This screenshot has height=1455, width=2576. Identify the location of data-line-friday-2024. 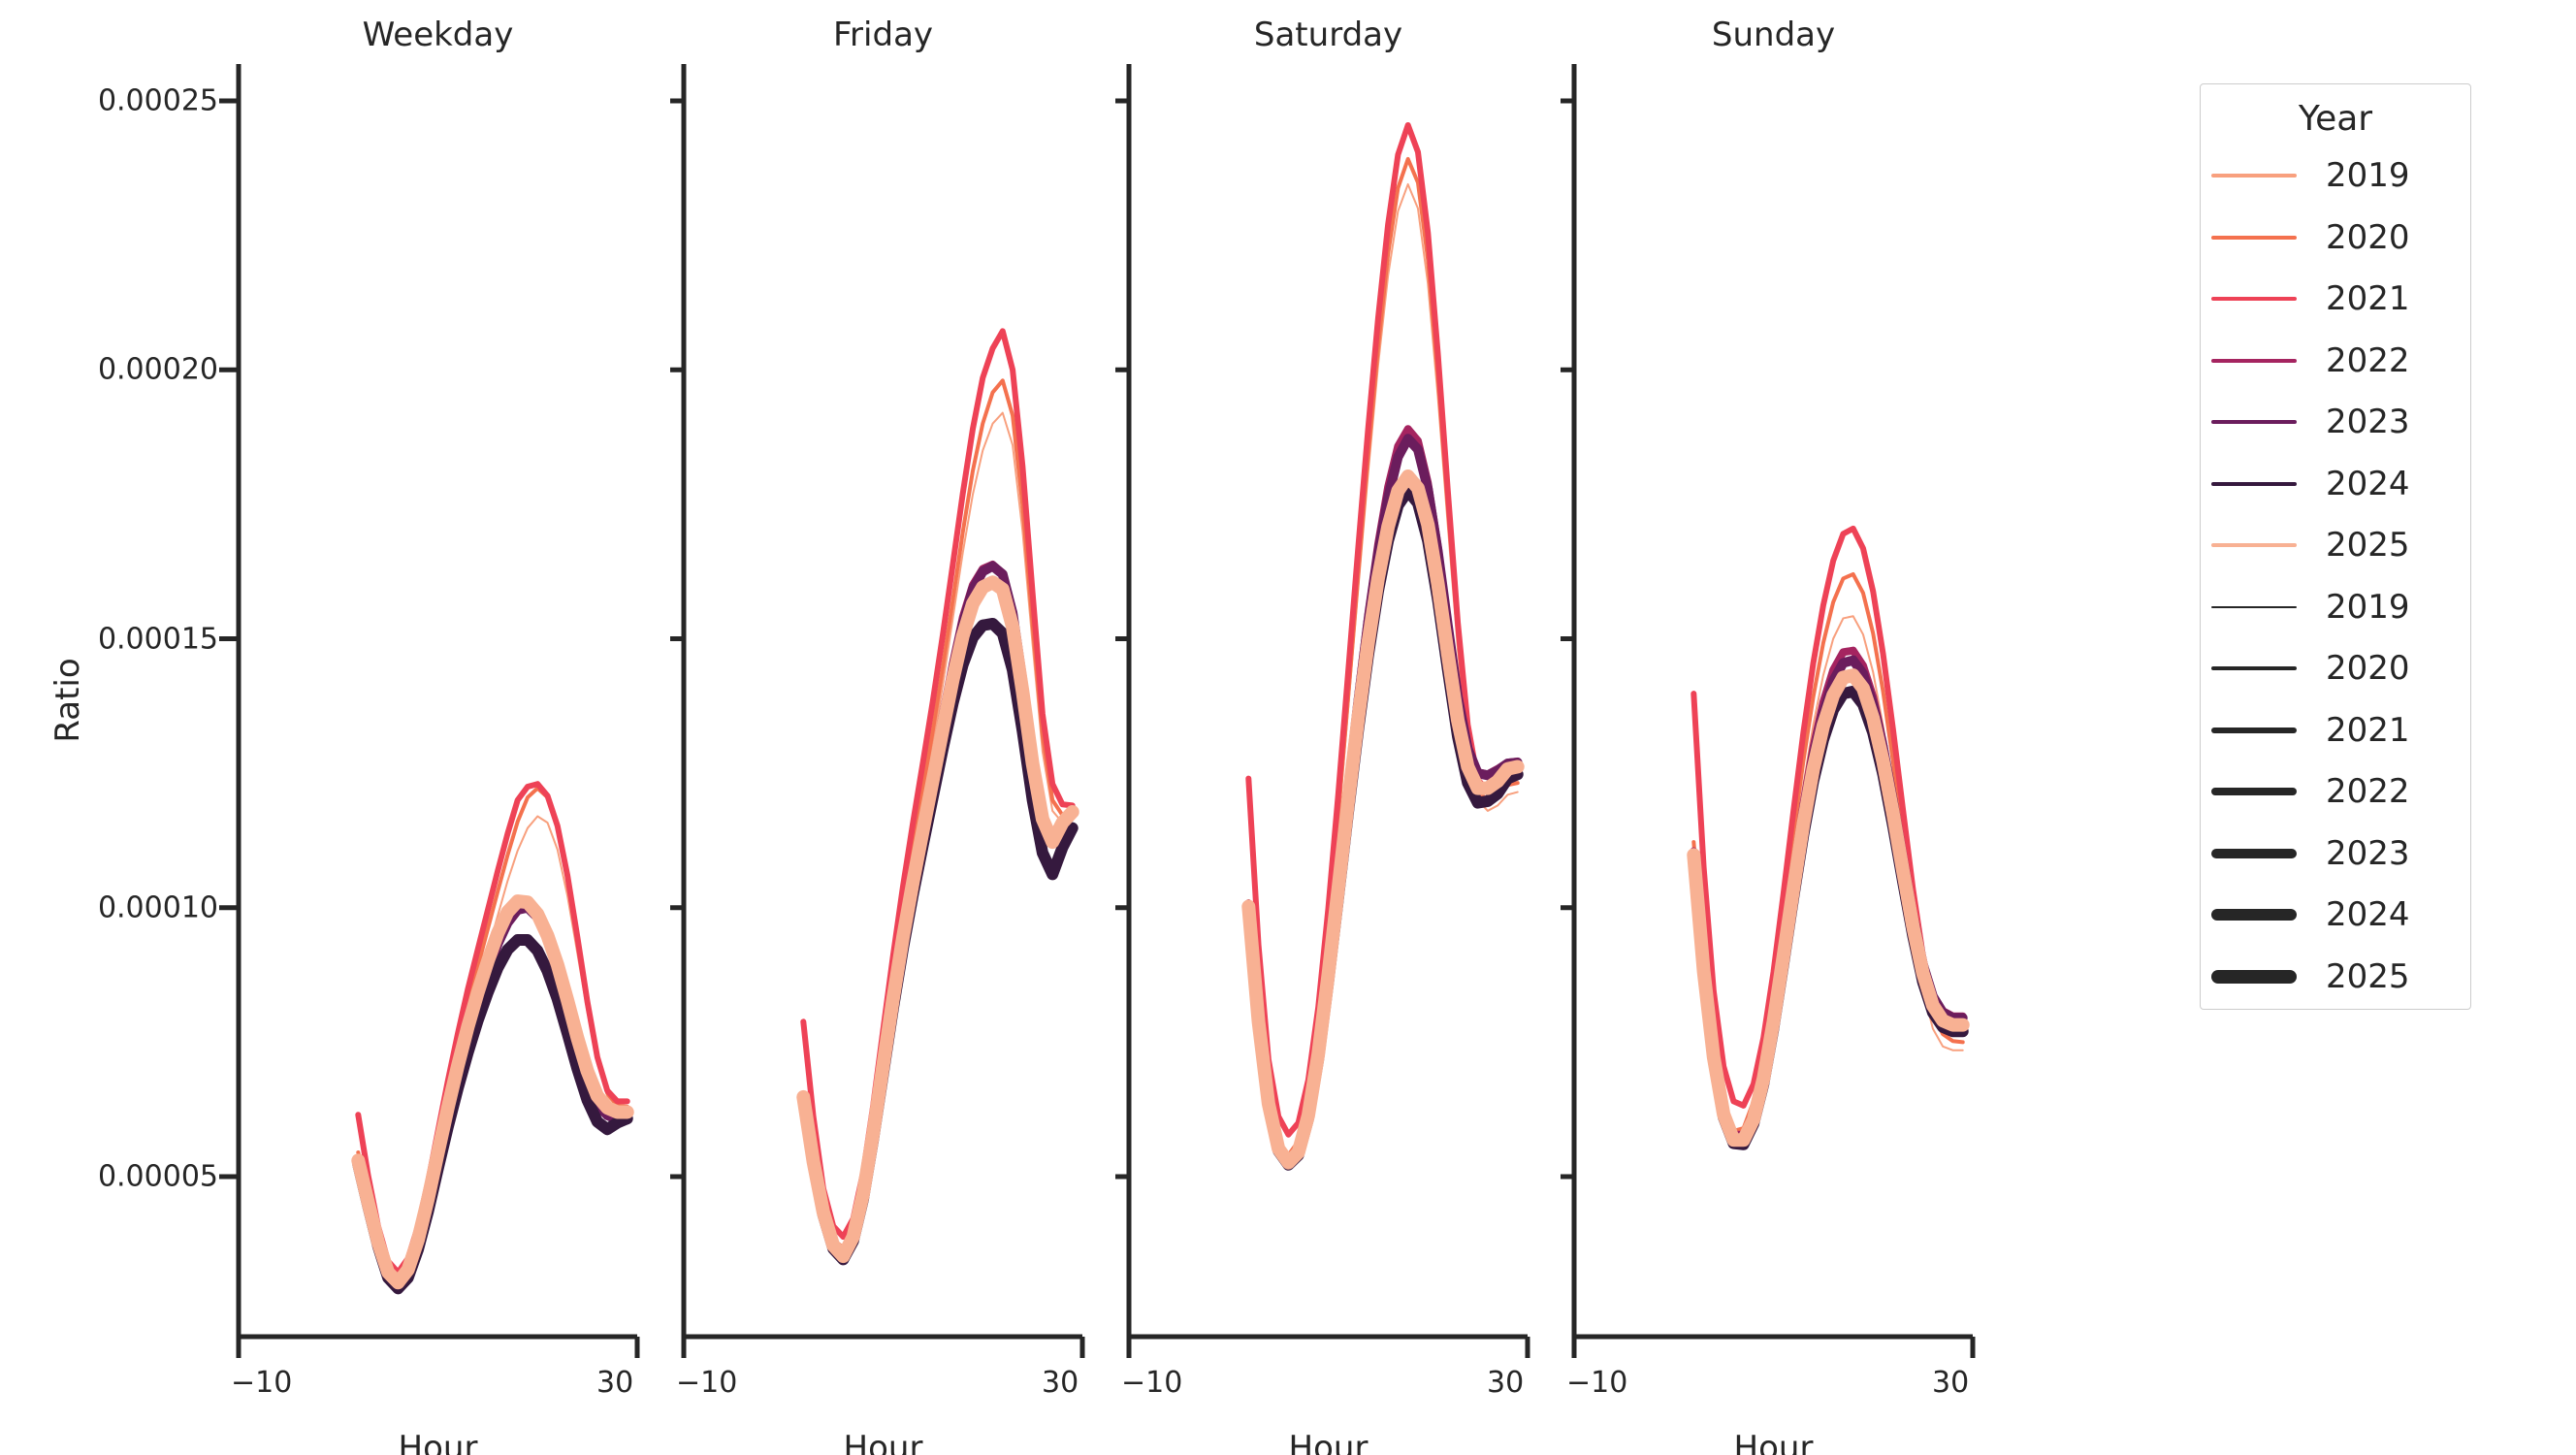
(938, 941).